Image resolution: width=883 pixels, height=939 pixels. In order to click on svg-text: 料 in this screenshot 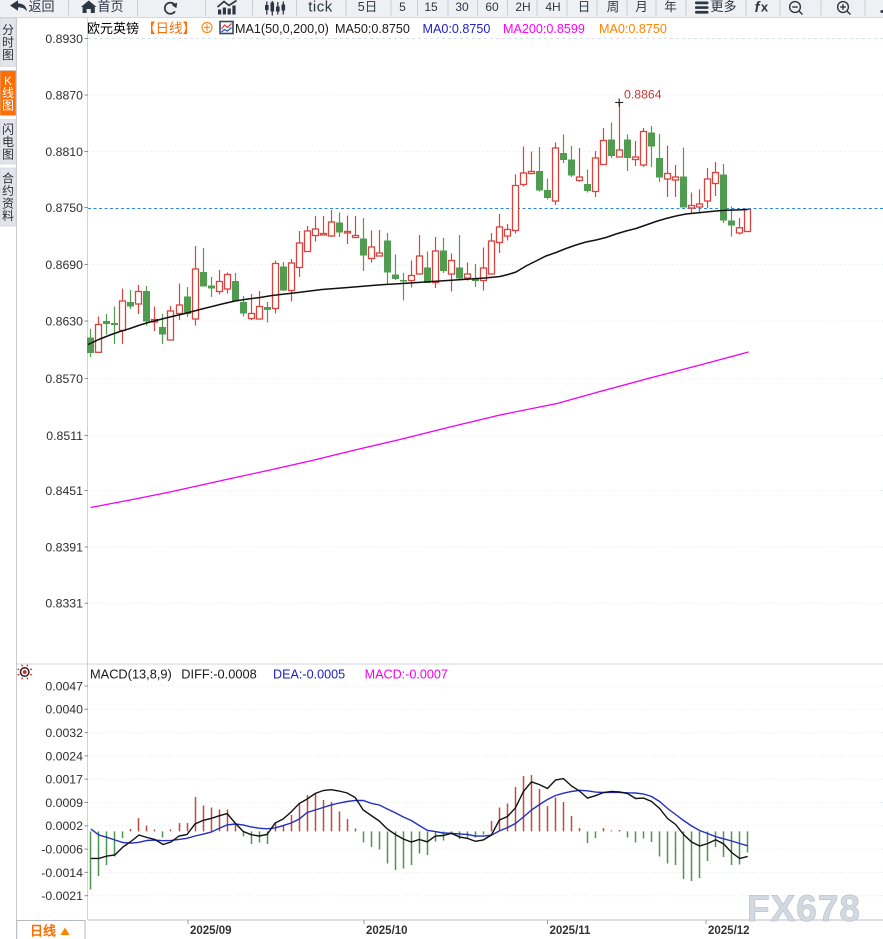, I will do `click(8, 216)`.